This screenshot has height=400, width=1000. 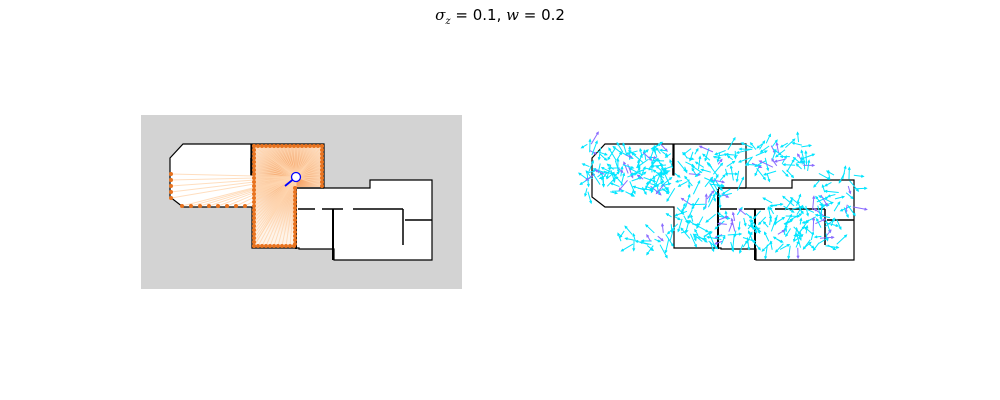 I want to click on particle-cloud, so click(x=723, y=195).